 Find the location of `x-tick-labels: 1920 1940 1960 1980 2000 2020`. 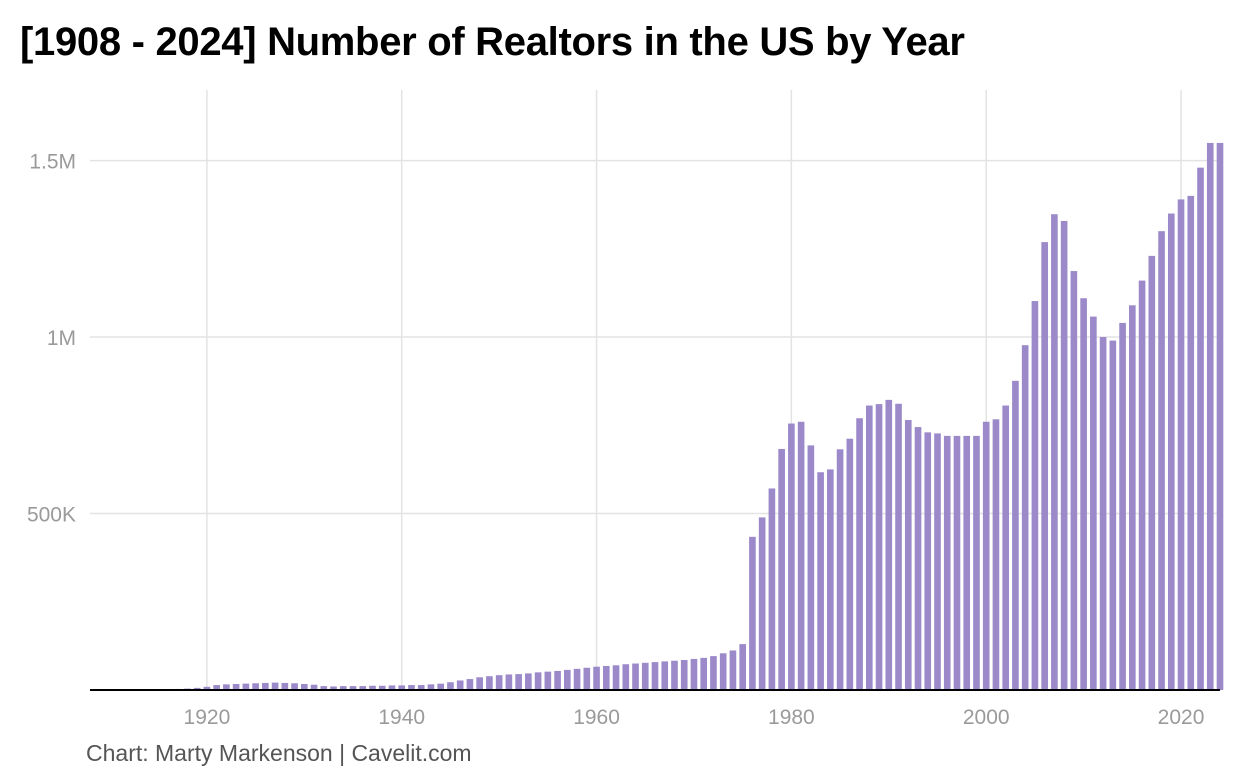

x-tick-labels: 1920 1940 1960 1980 2000 2020 is located at coordinates (694, 717).